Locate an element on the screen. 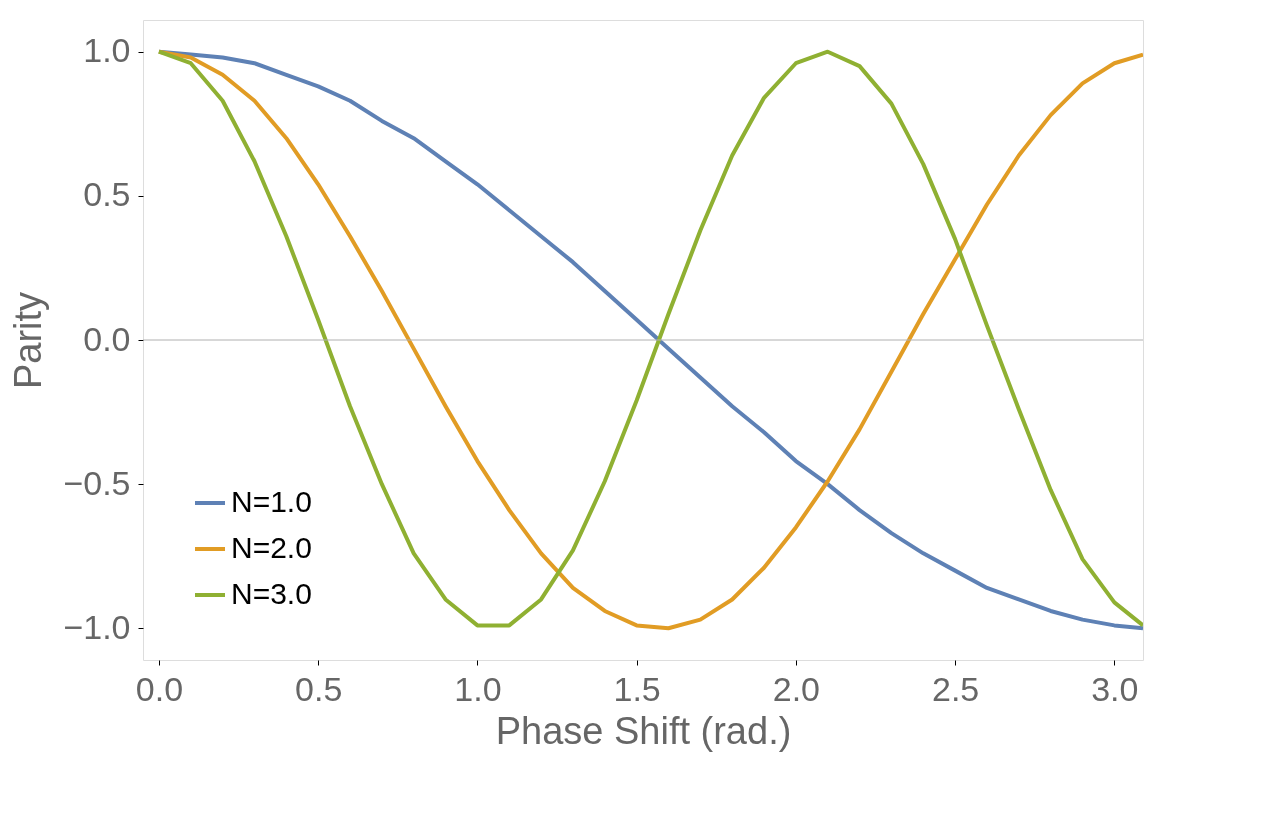  y-tick-label: −1.0 is located at coordinates (97, 626).